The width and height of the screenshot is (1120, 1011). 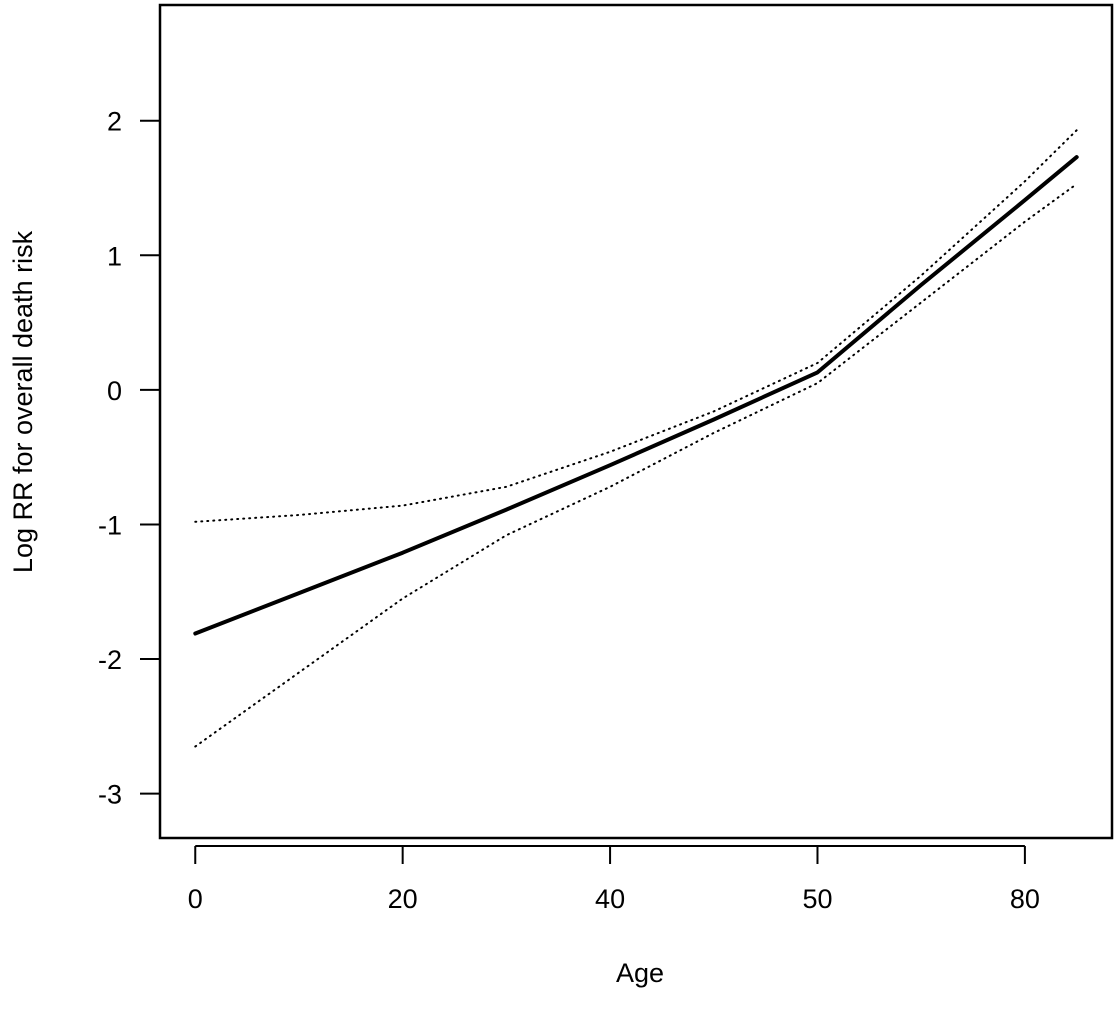 What do you see at coordinates (114, 122) in the screenshot?
I see `y-tick-label: 2` at bounding box center [114, 122].